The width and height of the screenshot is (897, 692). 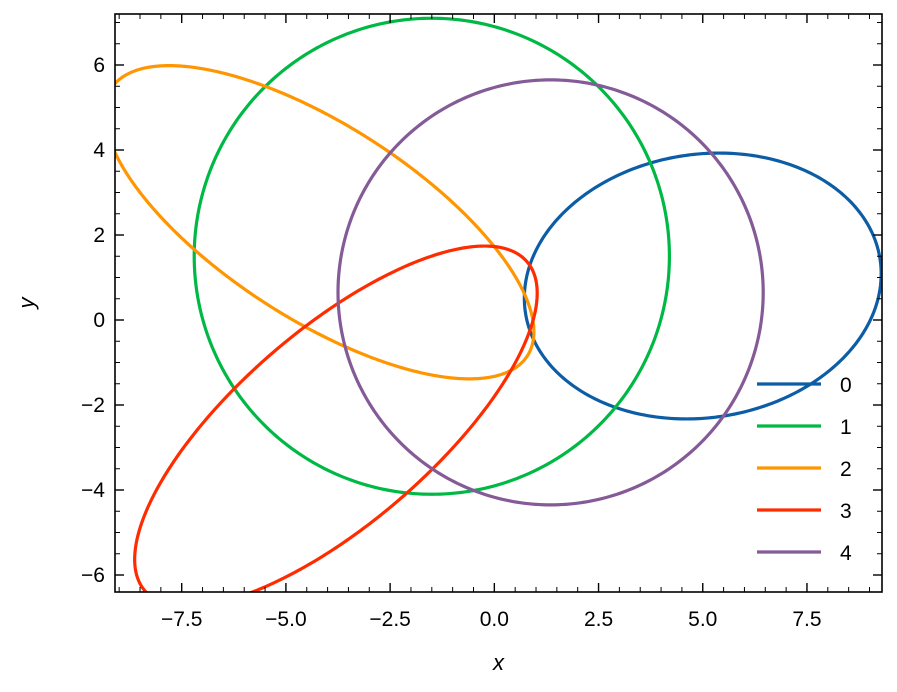 What do you see at coordinates (846, 469) in the screenshot?
I see `legend-label-2: 2` at bounding box center [846, 469].